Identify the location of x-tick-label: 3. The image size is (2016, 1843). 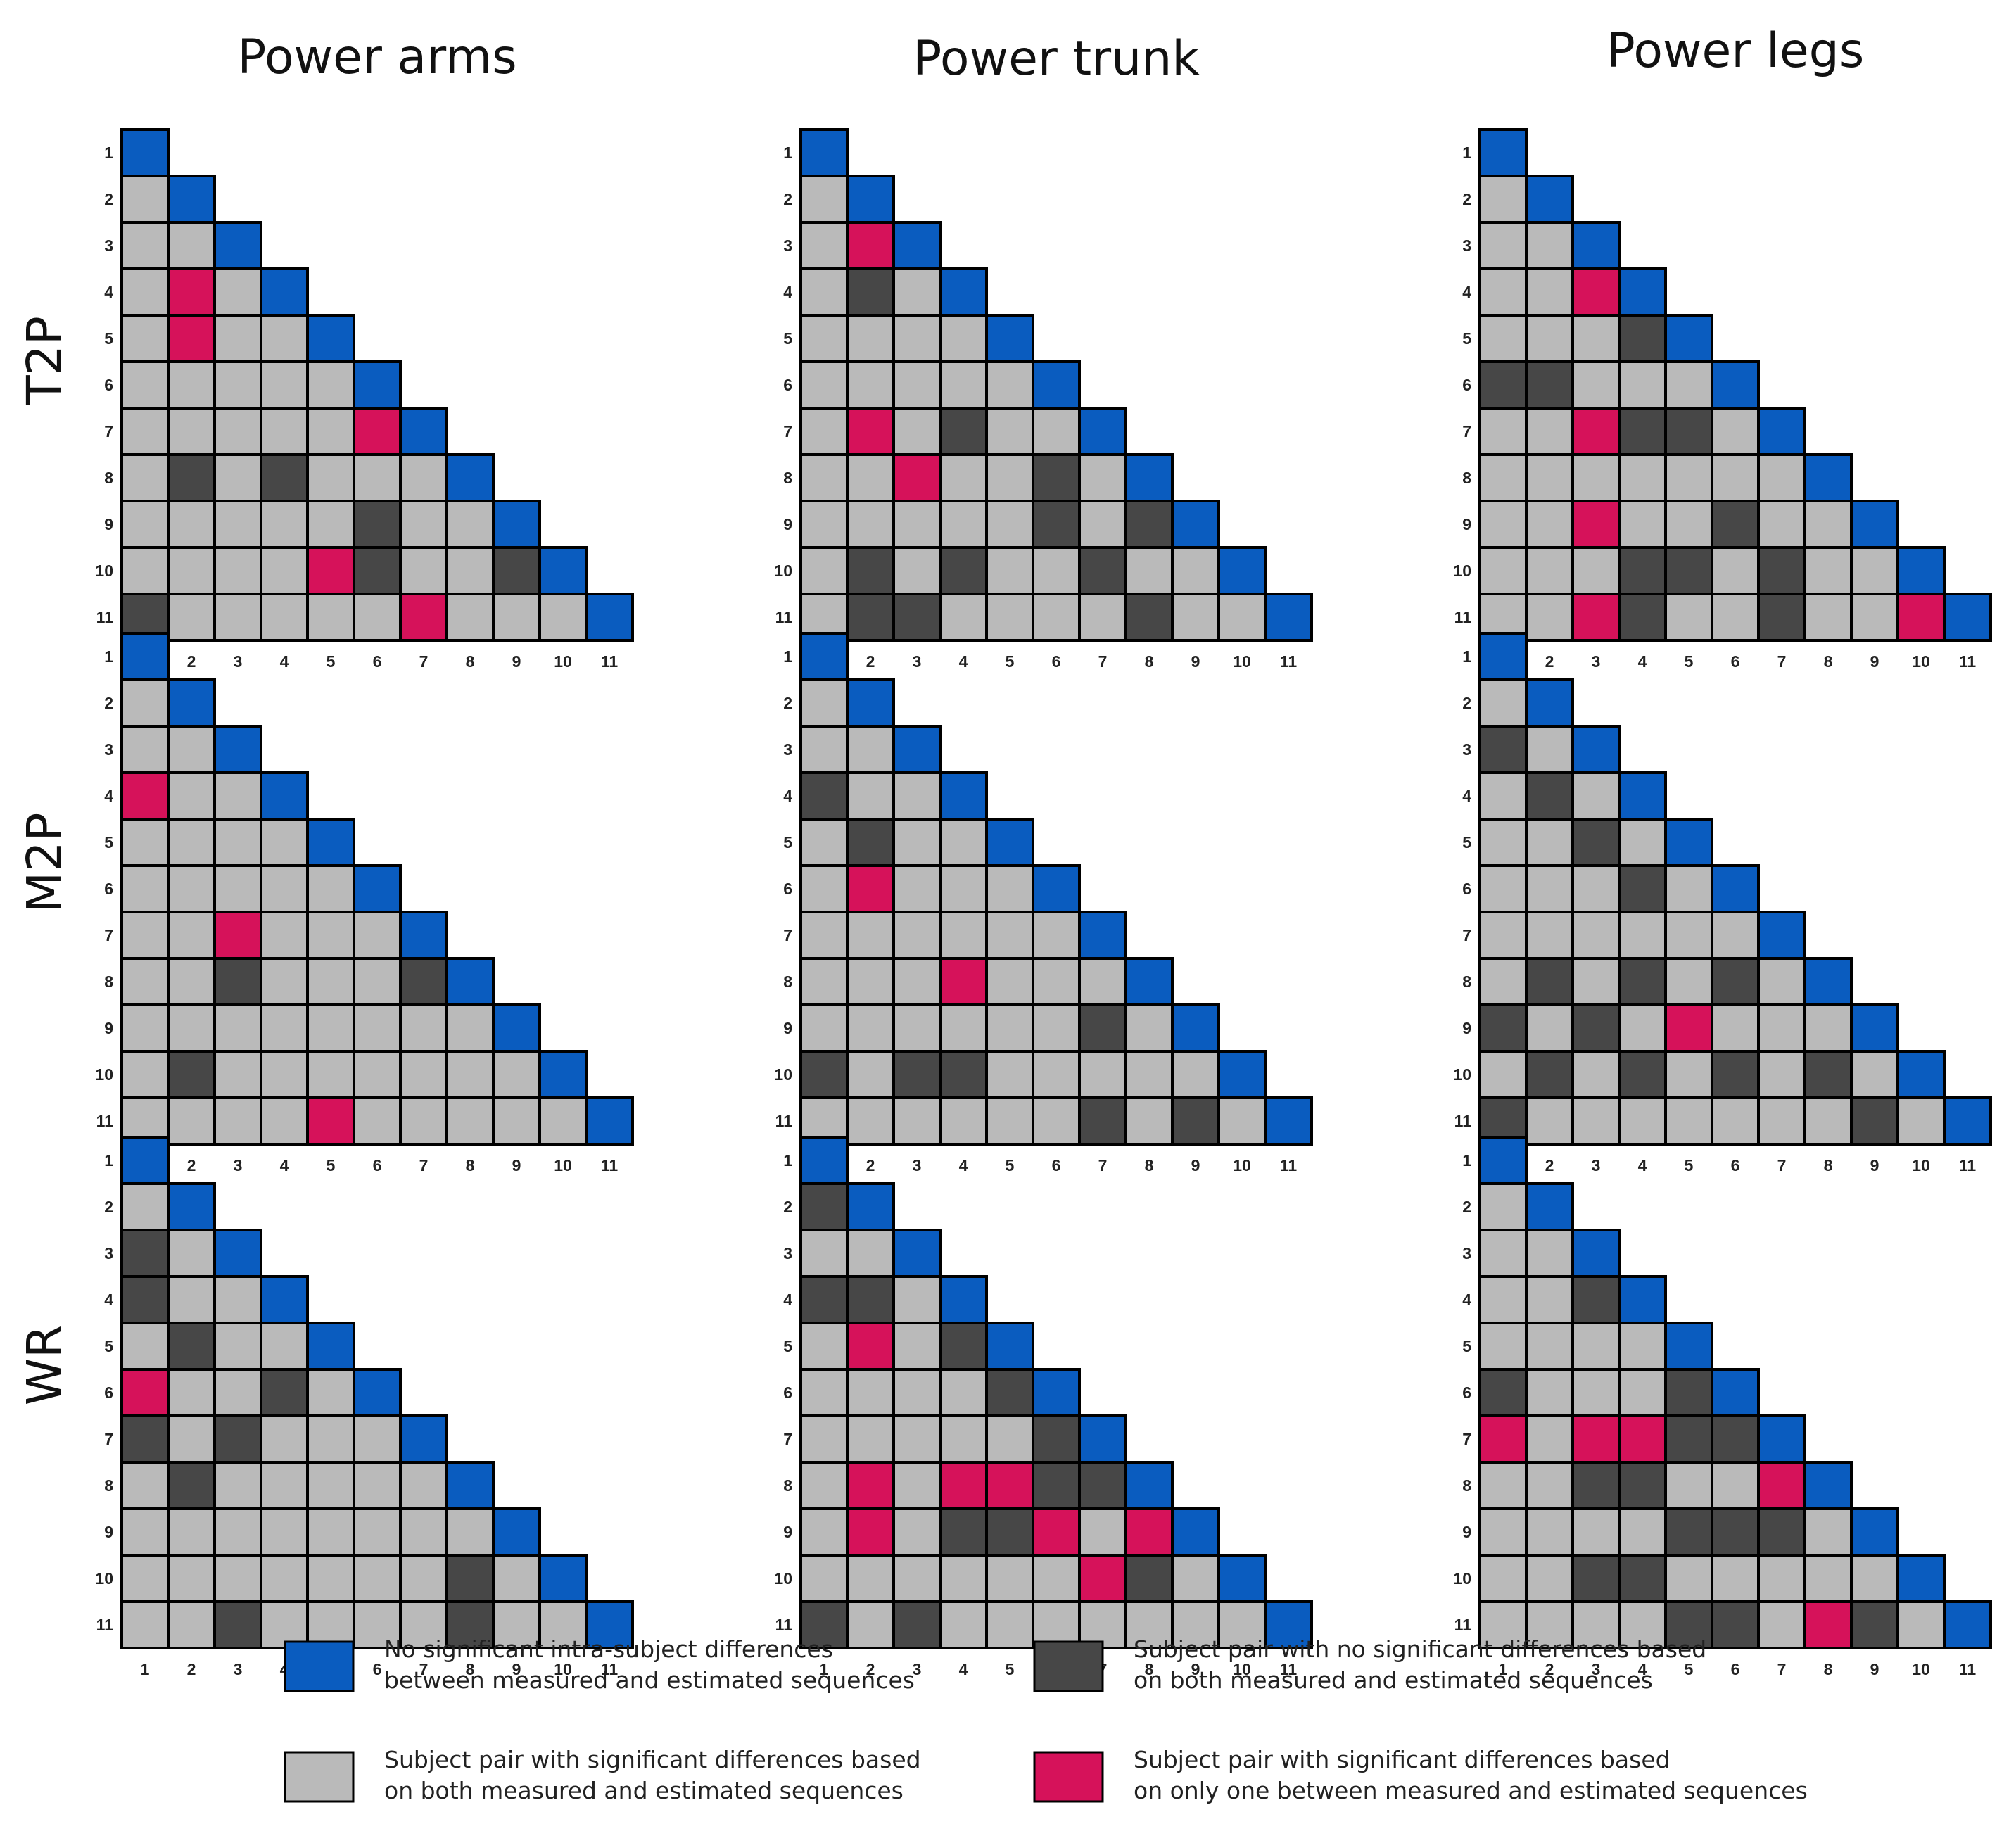
(1596, 661).